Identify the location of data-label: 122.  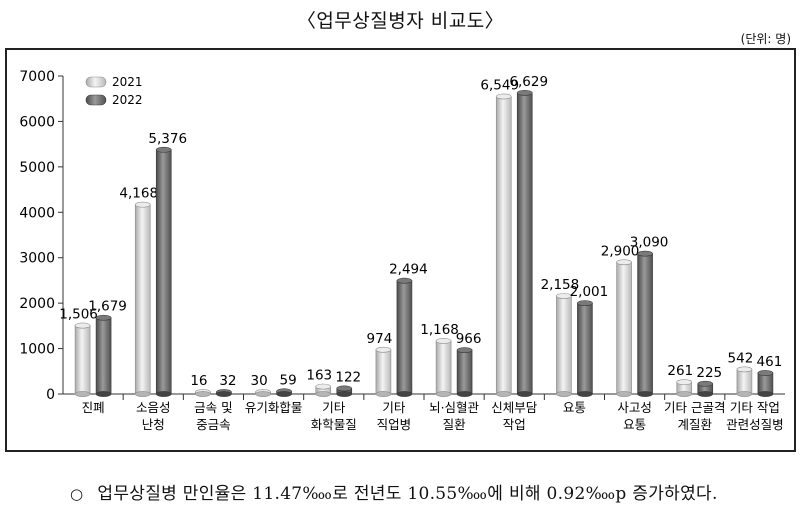
(348, 377).